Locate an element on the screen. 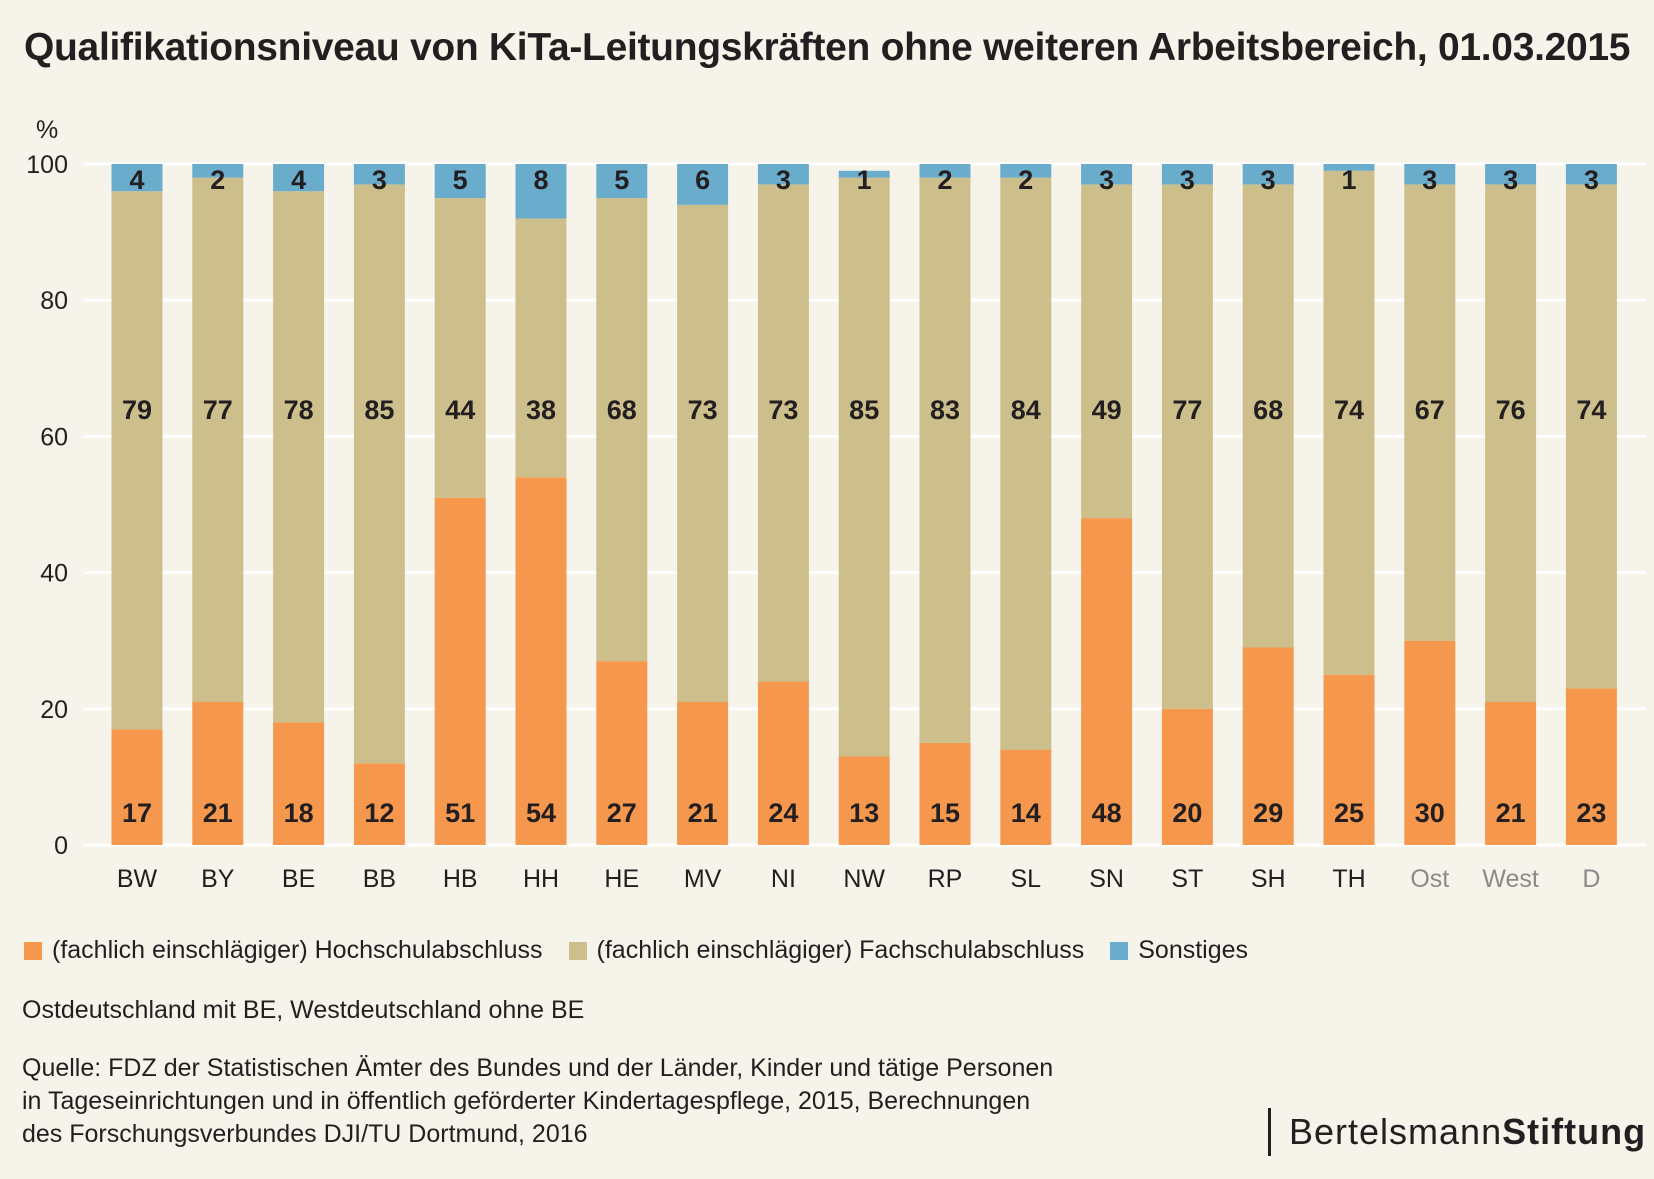 Image resolution: width=1654 pixels, height=1179 pixels. x-tick-label: NI is located at coordinates (783, 879).